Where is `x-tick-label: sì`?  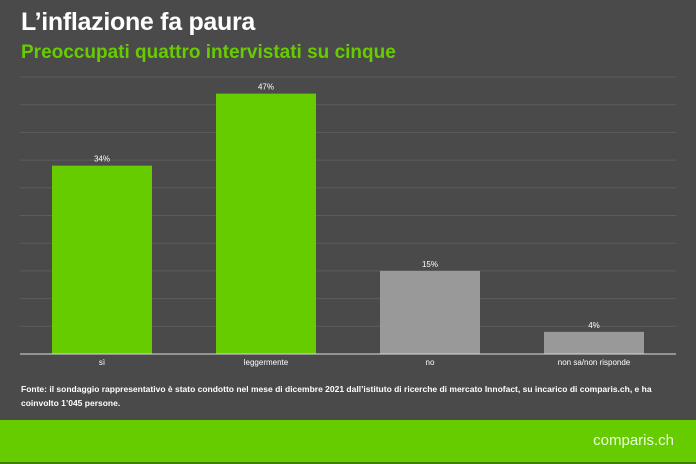 x-tick-label: sì is located at coordinates (102, 362).